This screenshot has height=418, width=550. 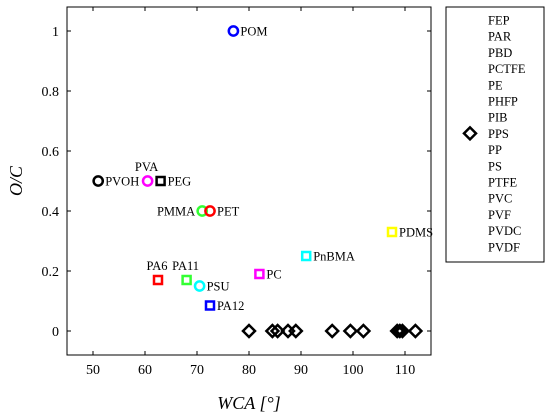 I want to click on legend-entry-pvf: PVF, so click(x=499, y=215).